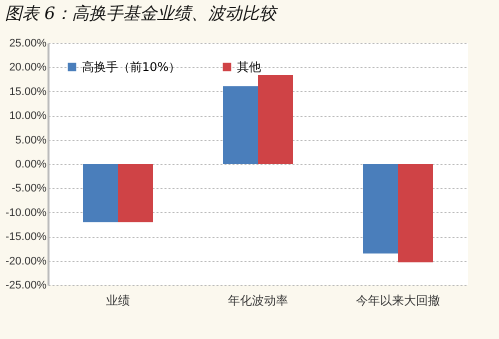 This screenshot has width=499, height=339. Describe the element at coordinates (398, 301) in the screenshot. I see `x-tick-label: 今年以来大回撤` at that location.